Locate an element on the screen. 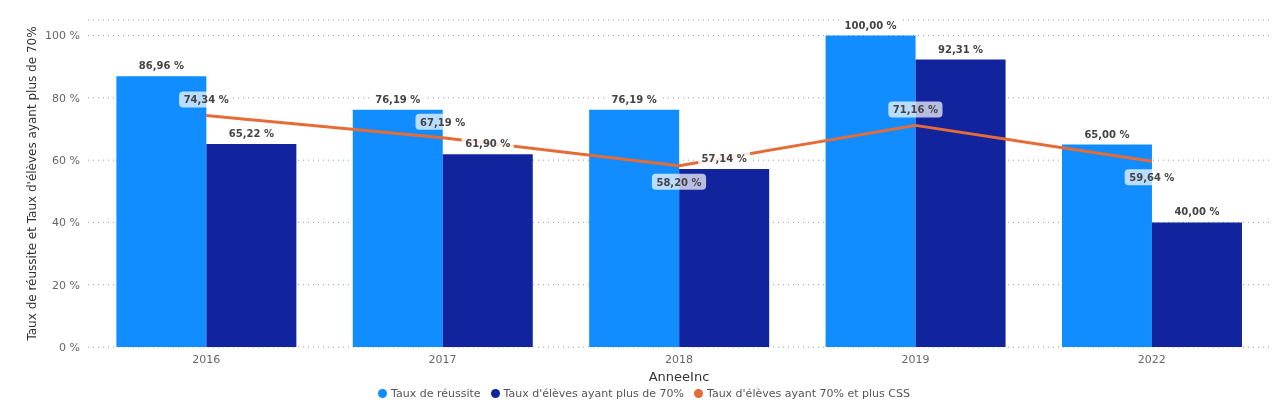 This screenshot has height=405, width=1288. x-tick-label: 2019 is located at coordinates (915, 359).